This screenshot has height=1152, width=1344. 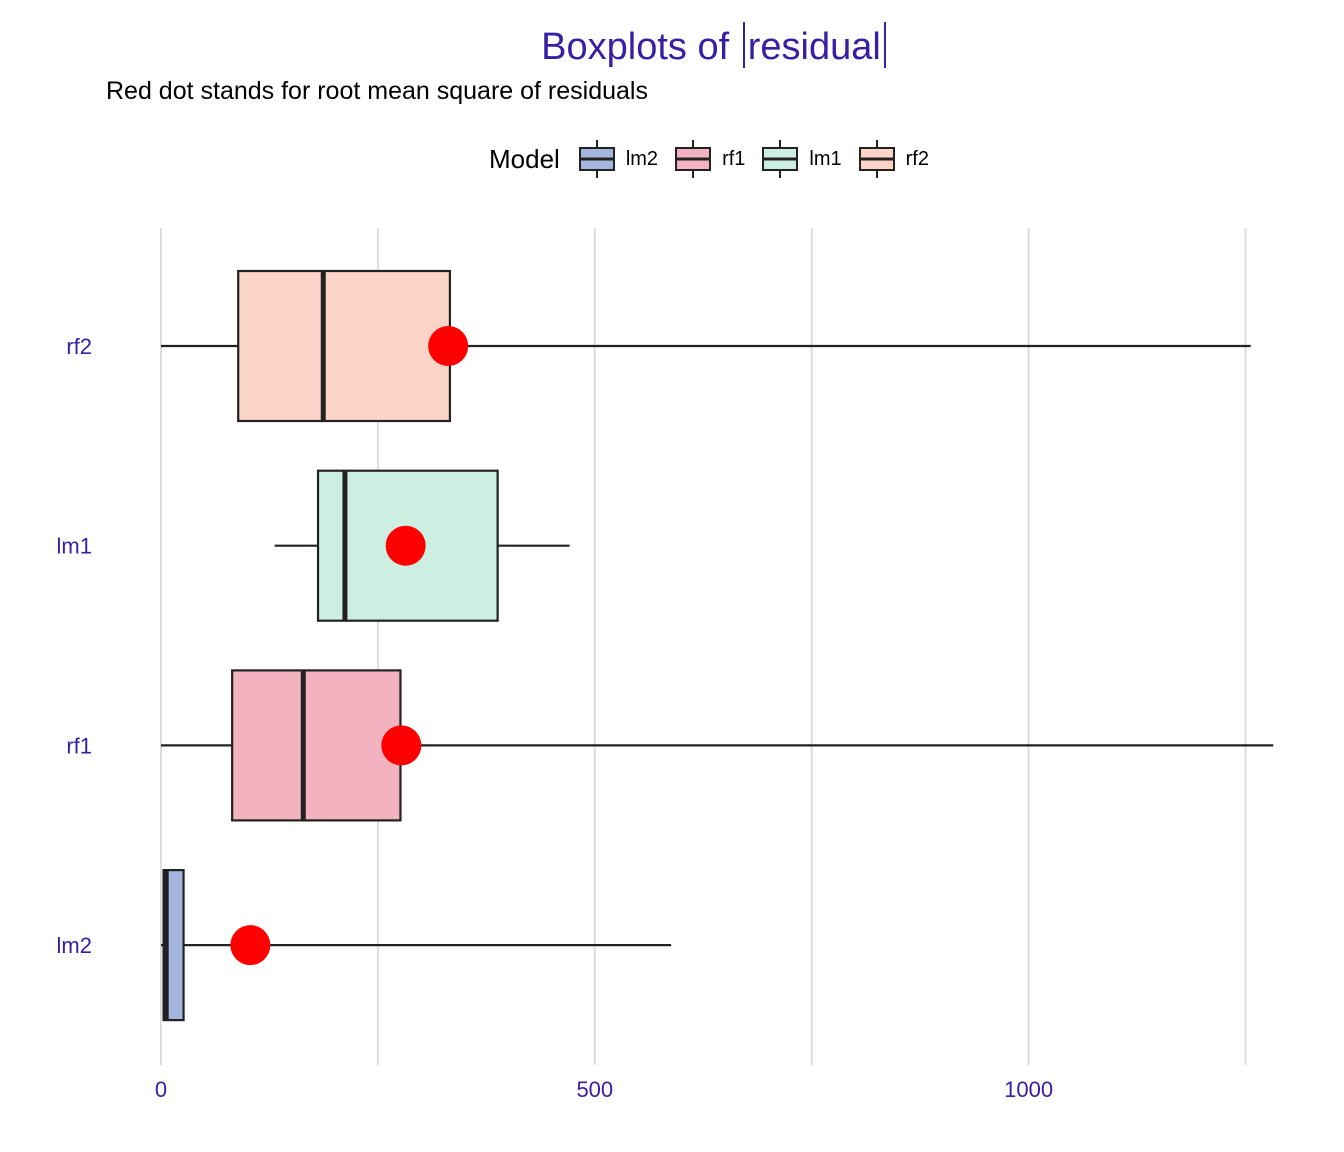 I want to click on chart-title: Boxplots of residual, so click(x=672, y=45).